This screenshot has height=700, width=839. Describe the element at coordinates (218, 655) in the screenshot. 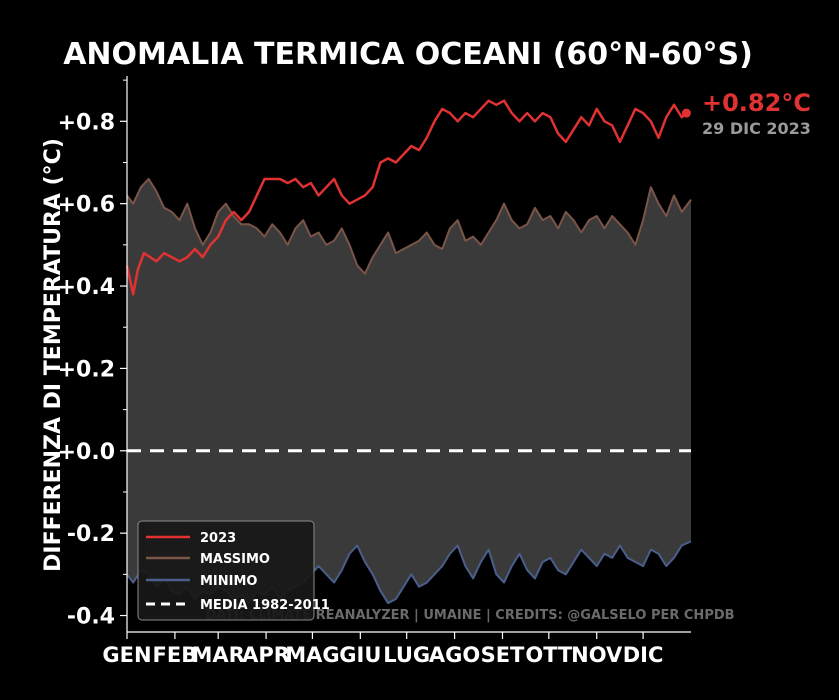

I see `x-tick-label: MAR` at that location.